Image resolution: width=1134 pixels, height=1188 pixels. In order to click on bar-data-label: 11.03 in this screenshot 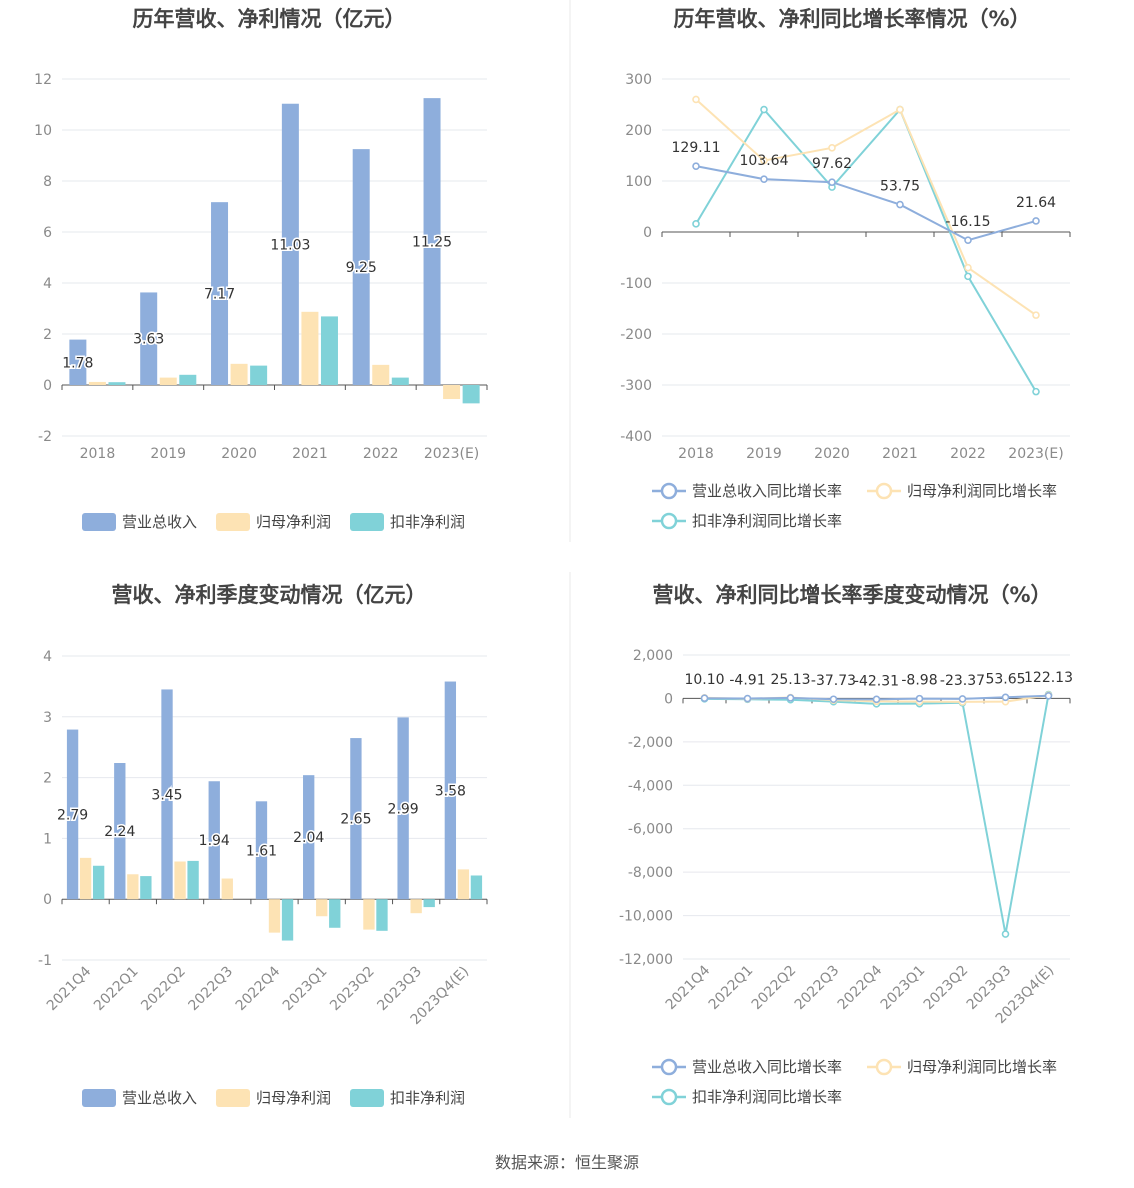, I will do `click(290, 245)`.